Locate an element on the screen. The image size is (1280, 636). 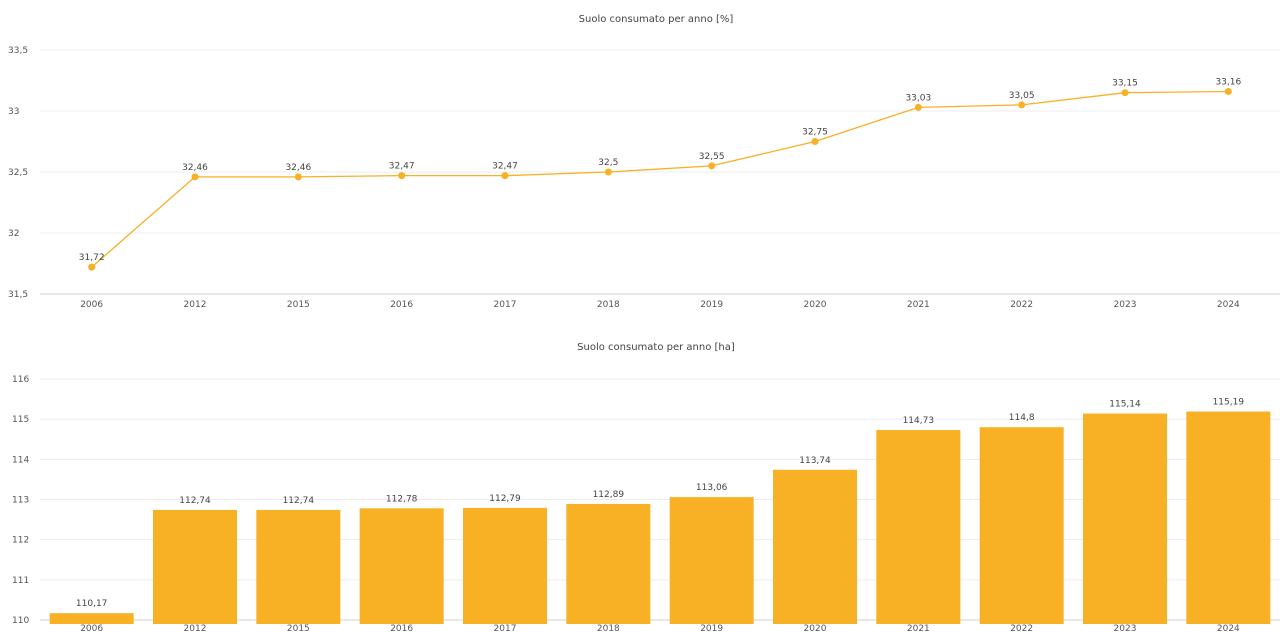
line-data-label: 33,15 is located at coordinates (1125, 84).